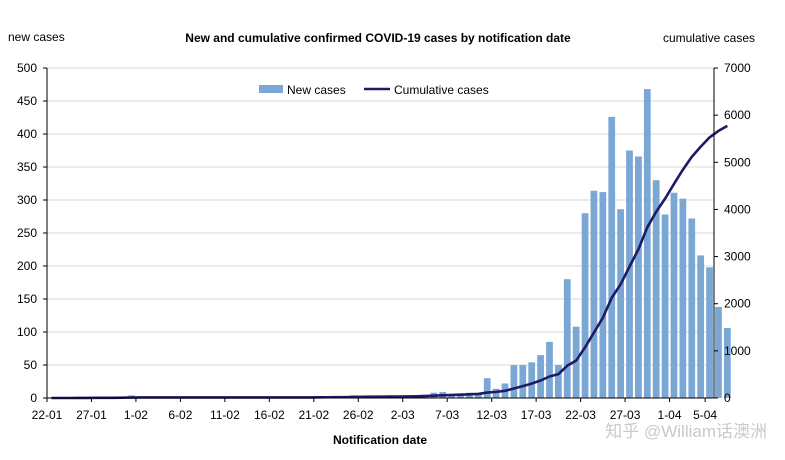  Describe the element at coordinates (27, 266) in the screenshot. I see `left-tick-label: 200` at that location.